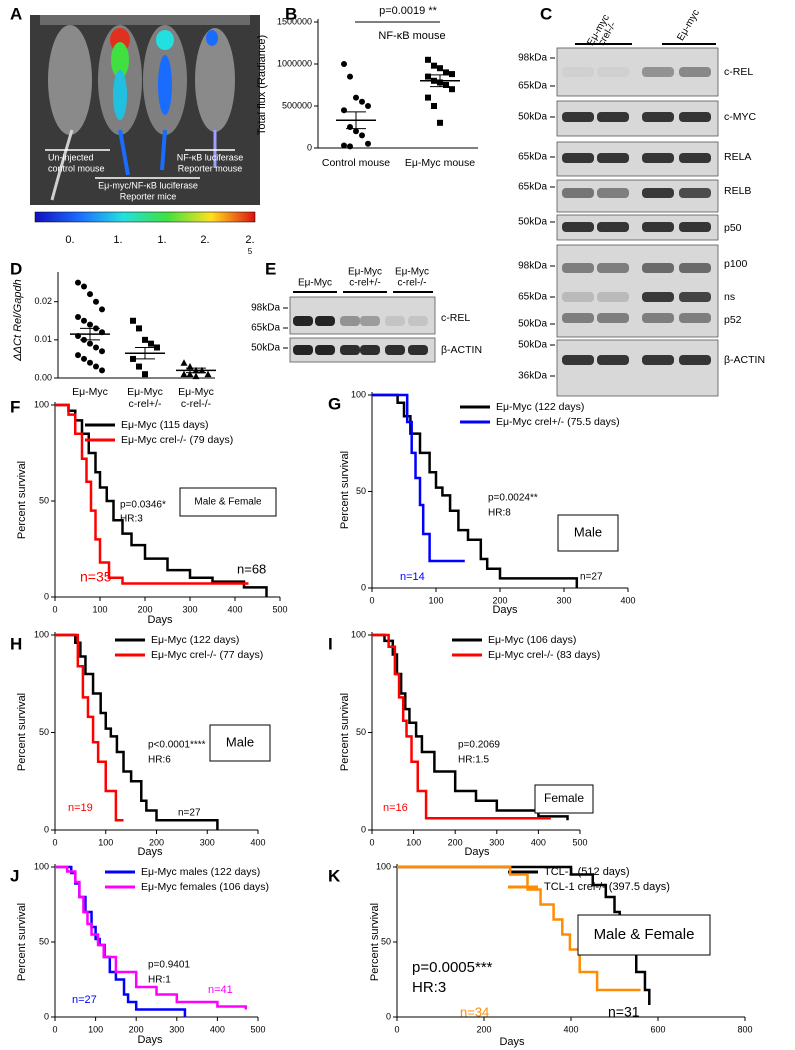 The height and width of the screenshot is (1050, 795). What do you see at coordinates (210, 168) in the screenshot?
I see `image-label: Reporter mouse` at bounding box center [210, 168].